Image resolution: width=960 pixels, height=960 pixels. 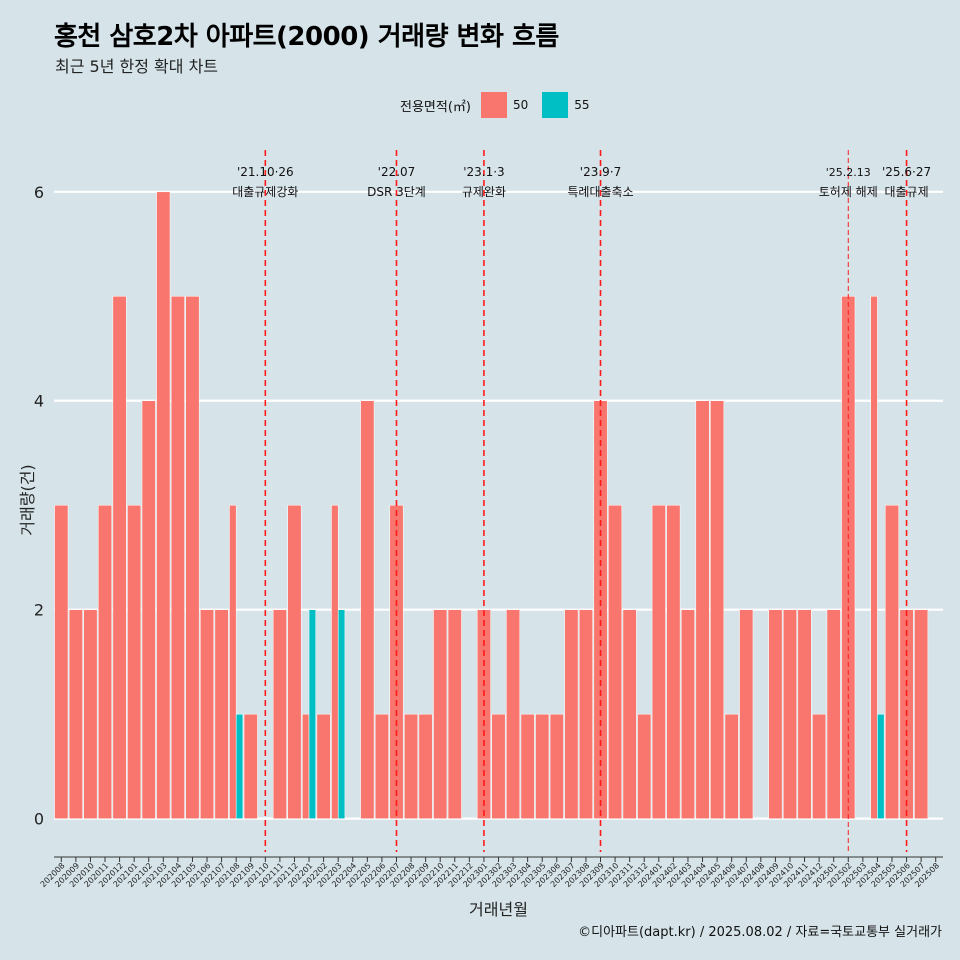 What do you see at coordinates (520, 105) in the screenshot?
I see `legend-label-50: 50` at bounding box center [520, 105].